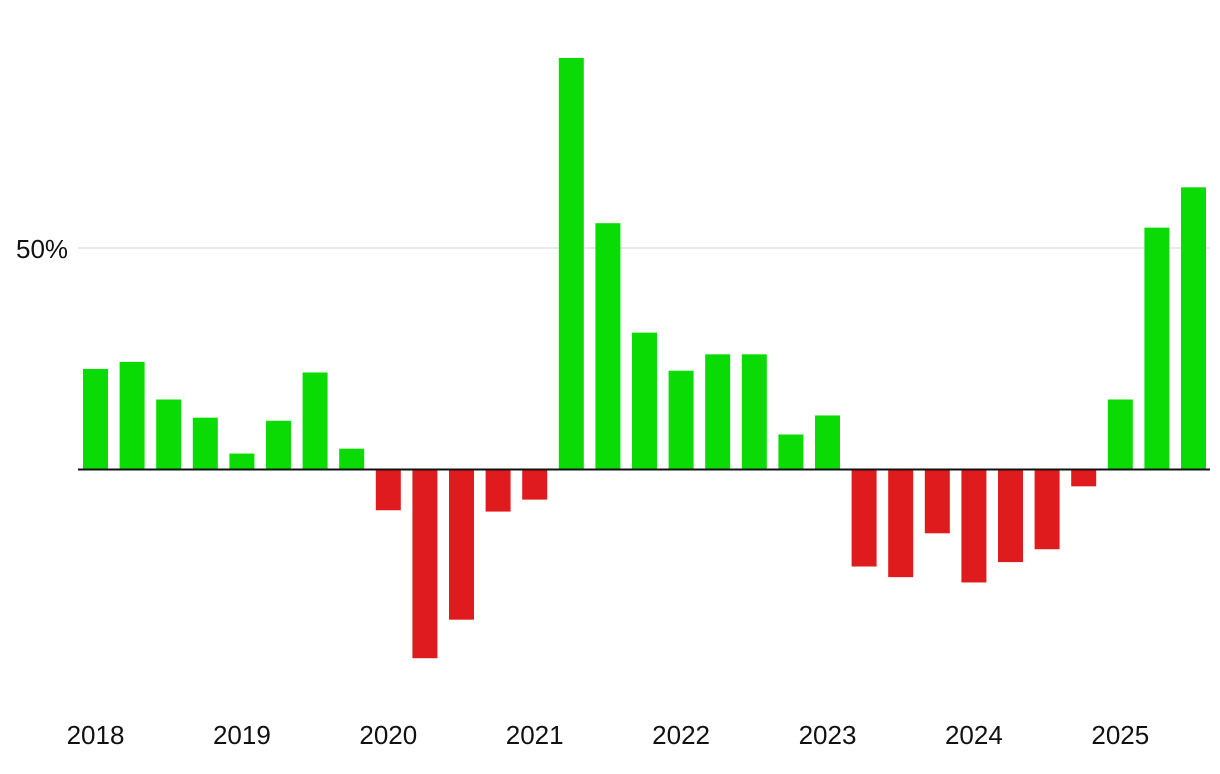 The image size is (1220, 774). What do you see at coordinates (828, 735) in the screenshot?
I see `x-tick-label: 2023` at bounding box center [828, 735].